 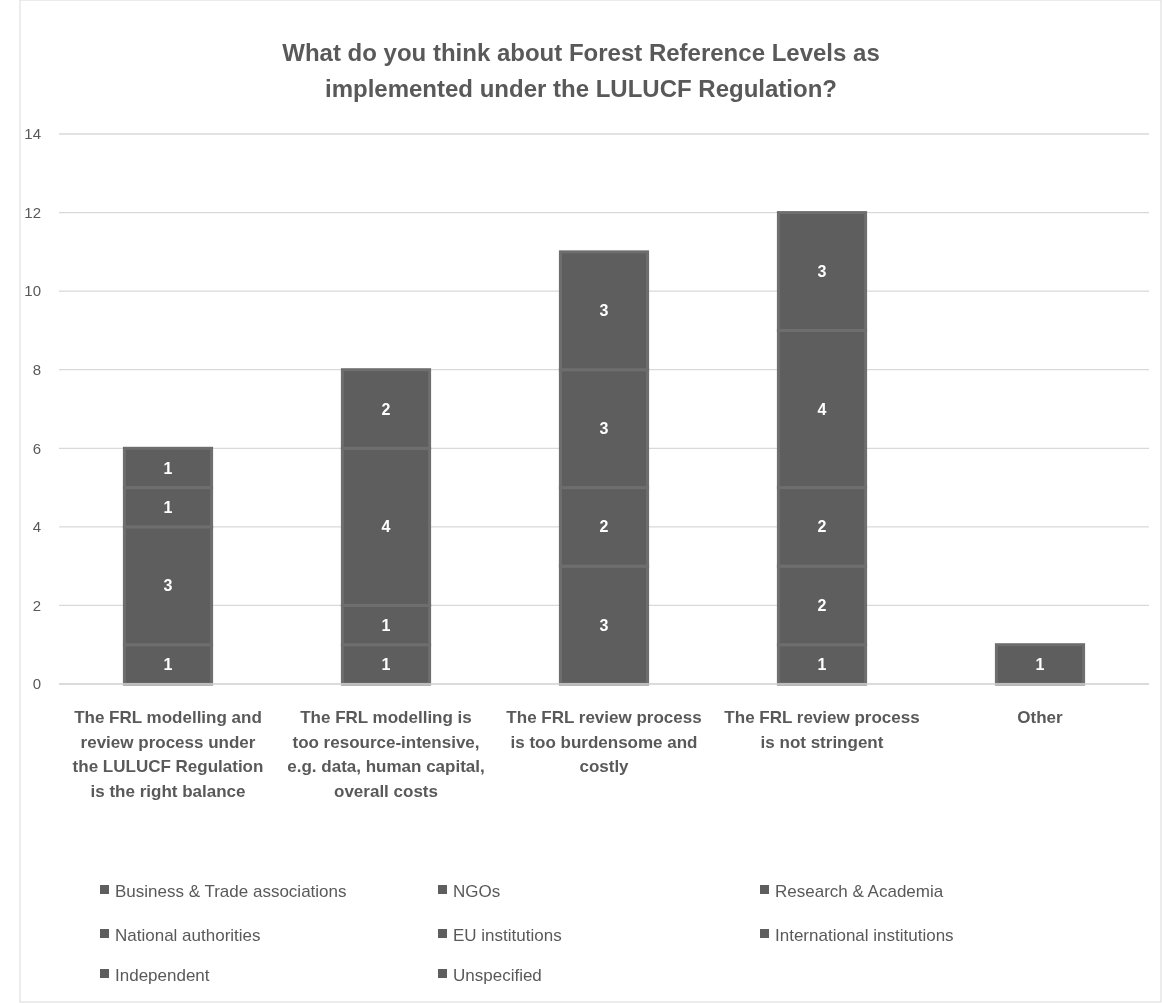 I want to click on legend-label: Business & Trade associations, so click(x=231, y=891).